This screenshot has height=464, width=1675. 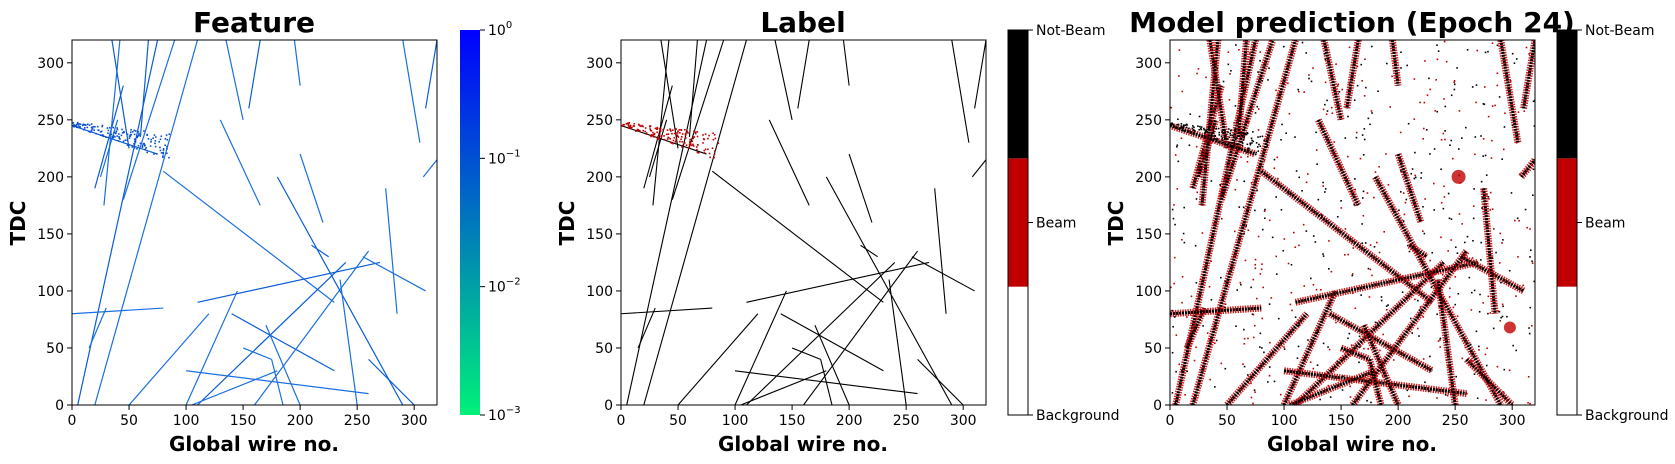 What do you see at coordinates (18, 223) in the screenshot?
I see `y-axis-label-feature: TDC` at bounding box center [18, 223].